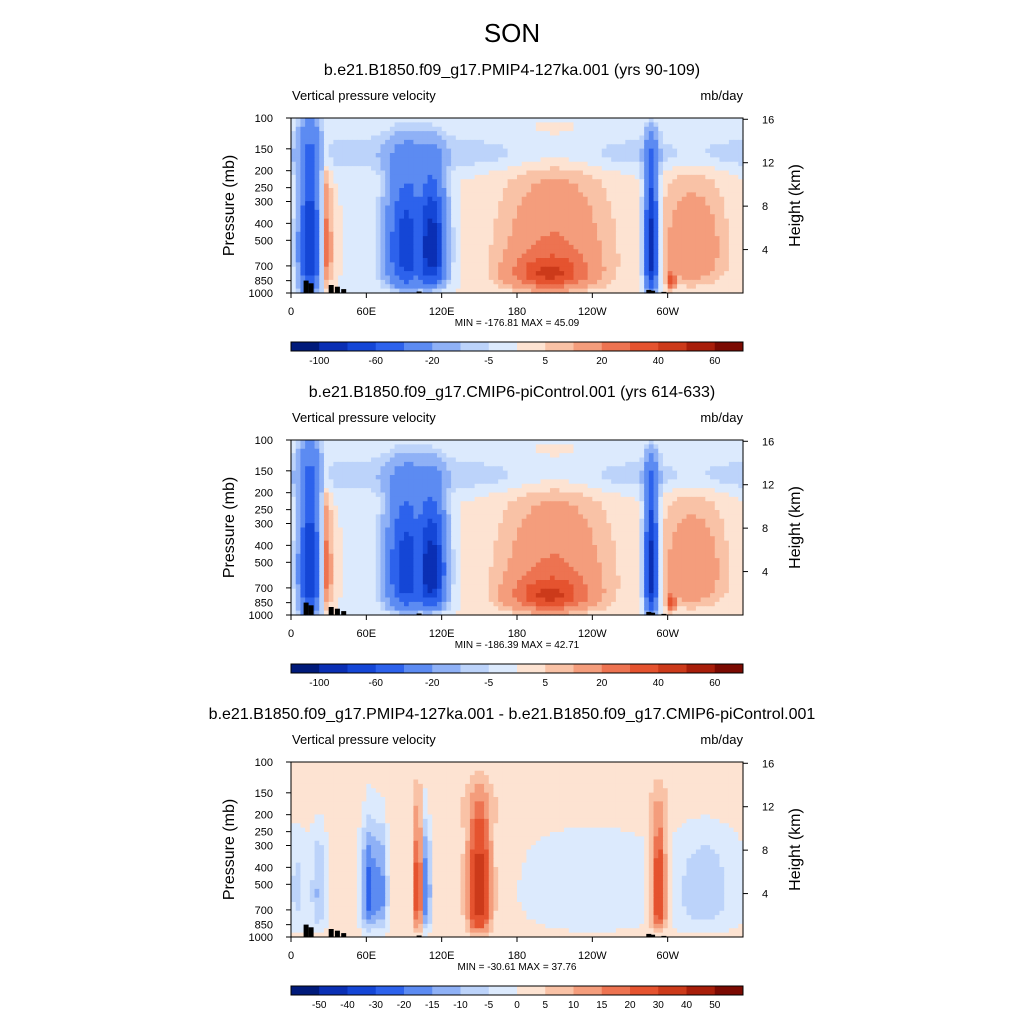 This screenshot has width=1024, height=1024. What do you see at coordinates (602, 361) in the screenshot?
I see `colorbar-label: 20` at bounding box center [602, 361].